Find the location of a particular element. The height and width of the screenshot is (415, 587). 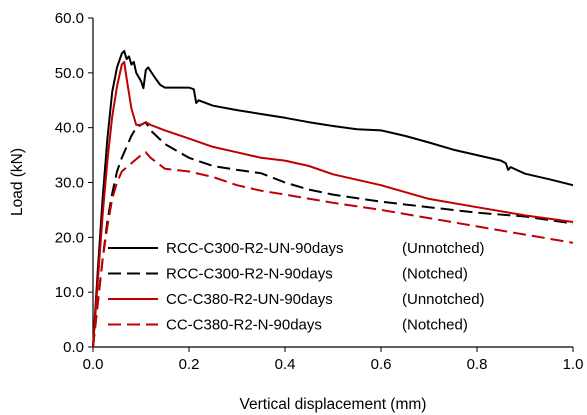

x-tick-label: 0.2 is located at coordinates (189, 364).